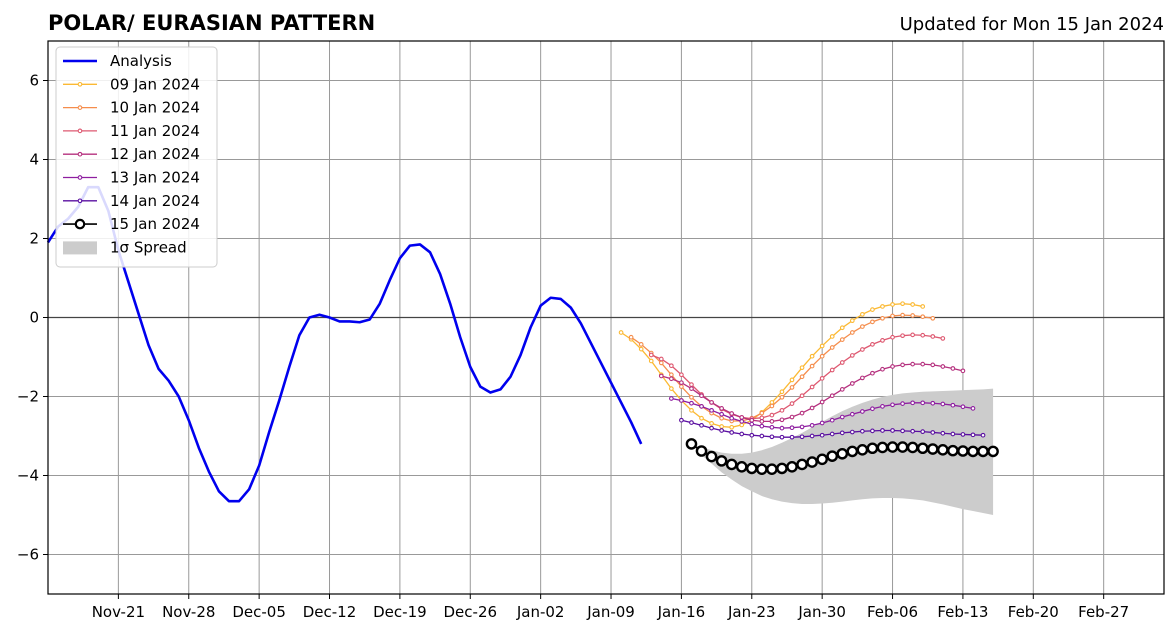  I want to click on x-tick-label: Feb-27, so click(1103, 612).